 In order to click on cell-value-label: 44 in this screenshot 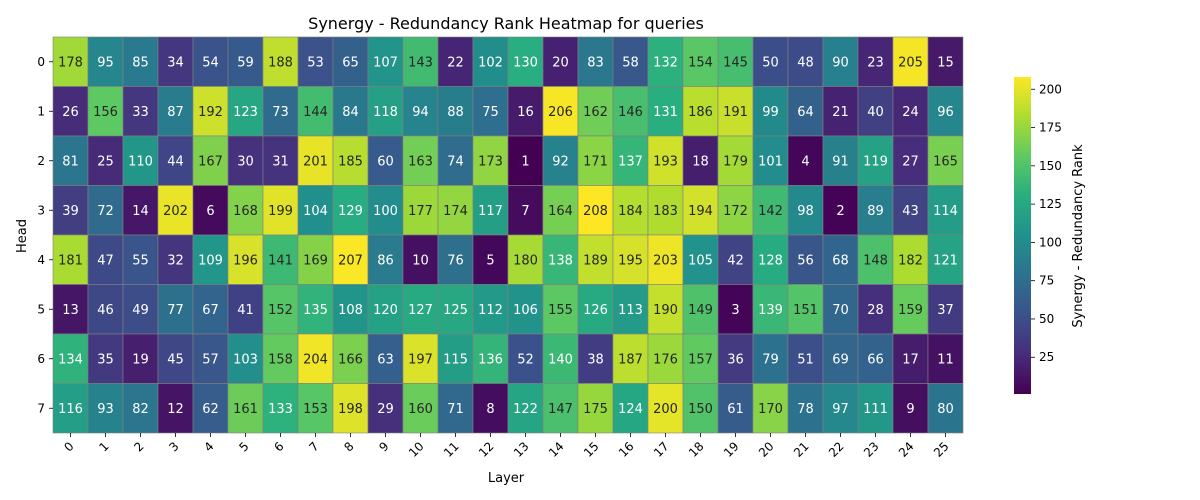, I will do `click(175, 161)`.